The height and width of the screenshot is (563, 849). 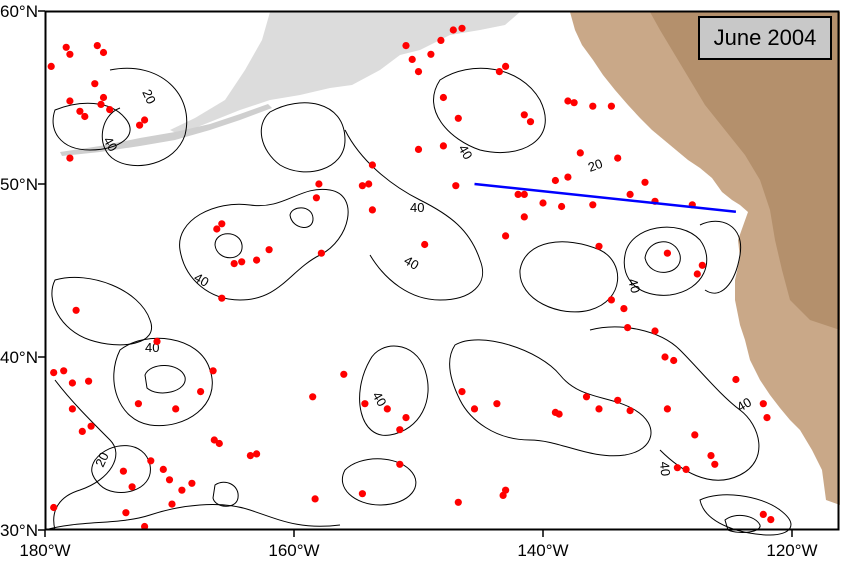 What do you see at coordinates (765, 38) in the screenshot?
I see `map-title: June 2004` at bounding box center [765, 38].